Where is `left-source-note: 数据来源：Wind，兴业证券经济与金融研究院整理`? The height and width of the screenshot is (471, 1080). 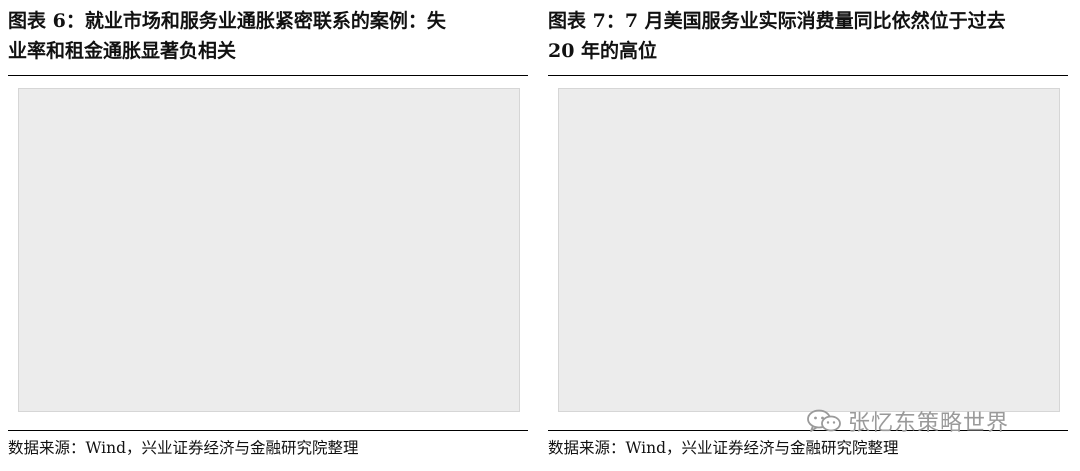
left-source-note: 数据来源：Wind，兴业证券经济与金融研究院整理 is located at coordinates (183, 448).